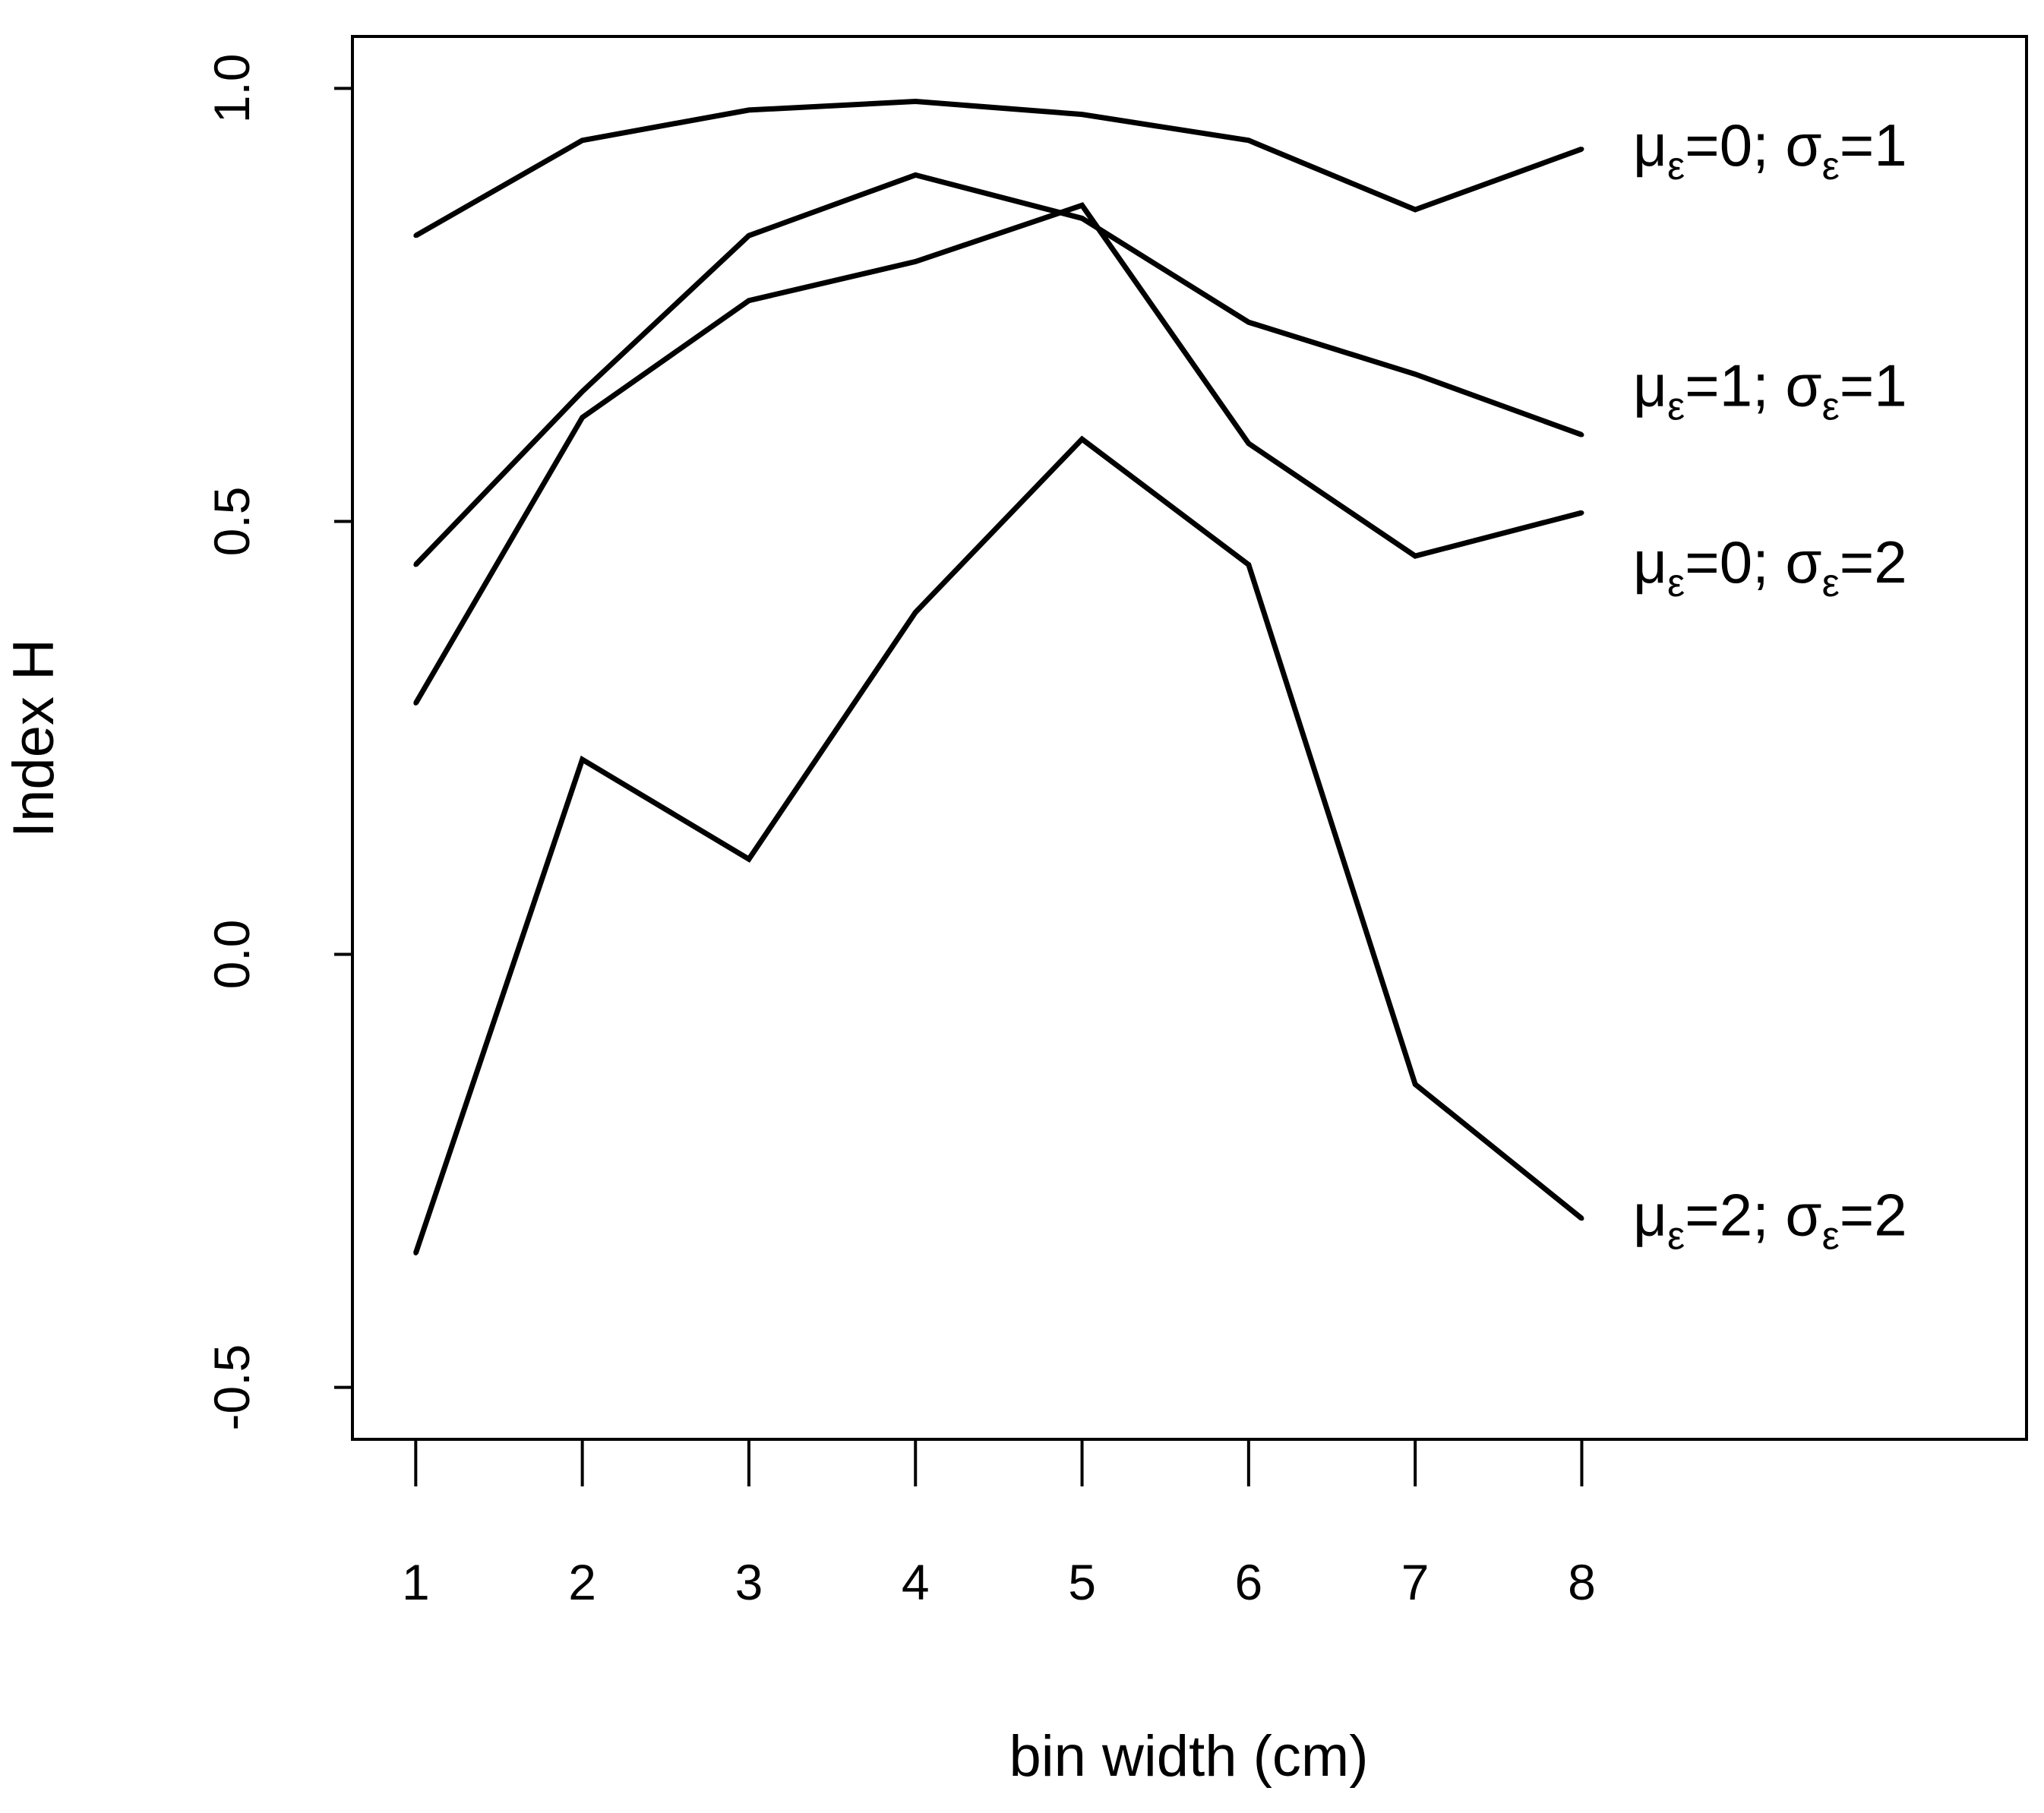 The height and width of the screenshot is (1813, 2044). What do you see at coordinates (916, 1582) in the screenshot?
I see `x-tick-label: 4` at bounding box center [916, 1582].